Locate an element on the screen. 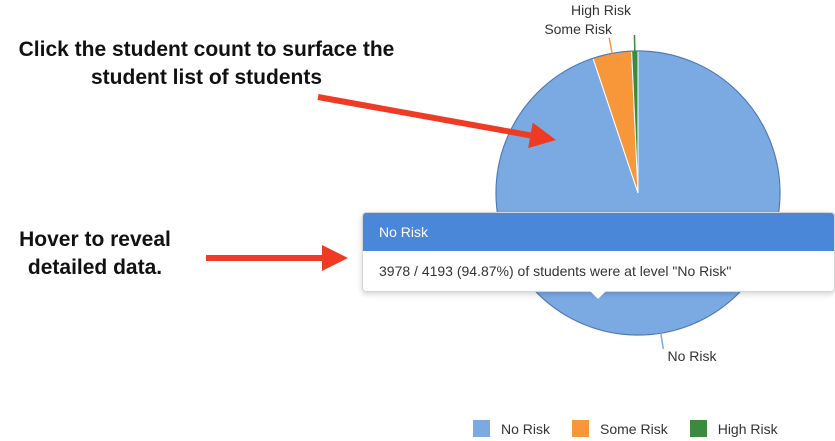  legend-item-some-risk: Some Risk is located at coordinates (620, 428).